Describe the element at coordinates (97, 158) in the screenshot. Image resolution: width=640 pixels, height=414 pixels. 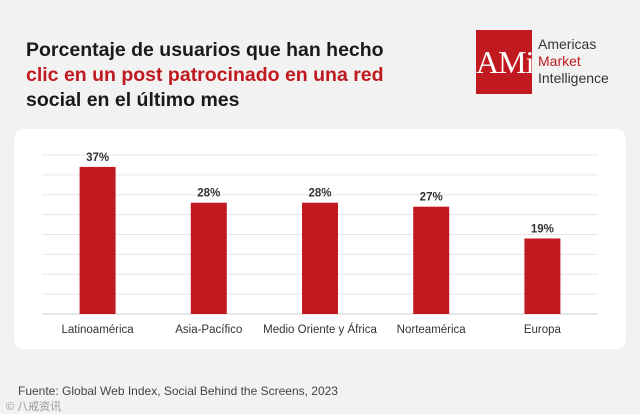
I see `value-label: 37%` at that location.